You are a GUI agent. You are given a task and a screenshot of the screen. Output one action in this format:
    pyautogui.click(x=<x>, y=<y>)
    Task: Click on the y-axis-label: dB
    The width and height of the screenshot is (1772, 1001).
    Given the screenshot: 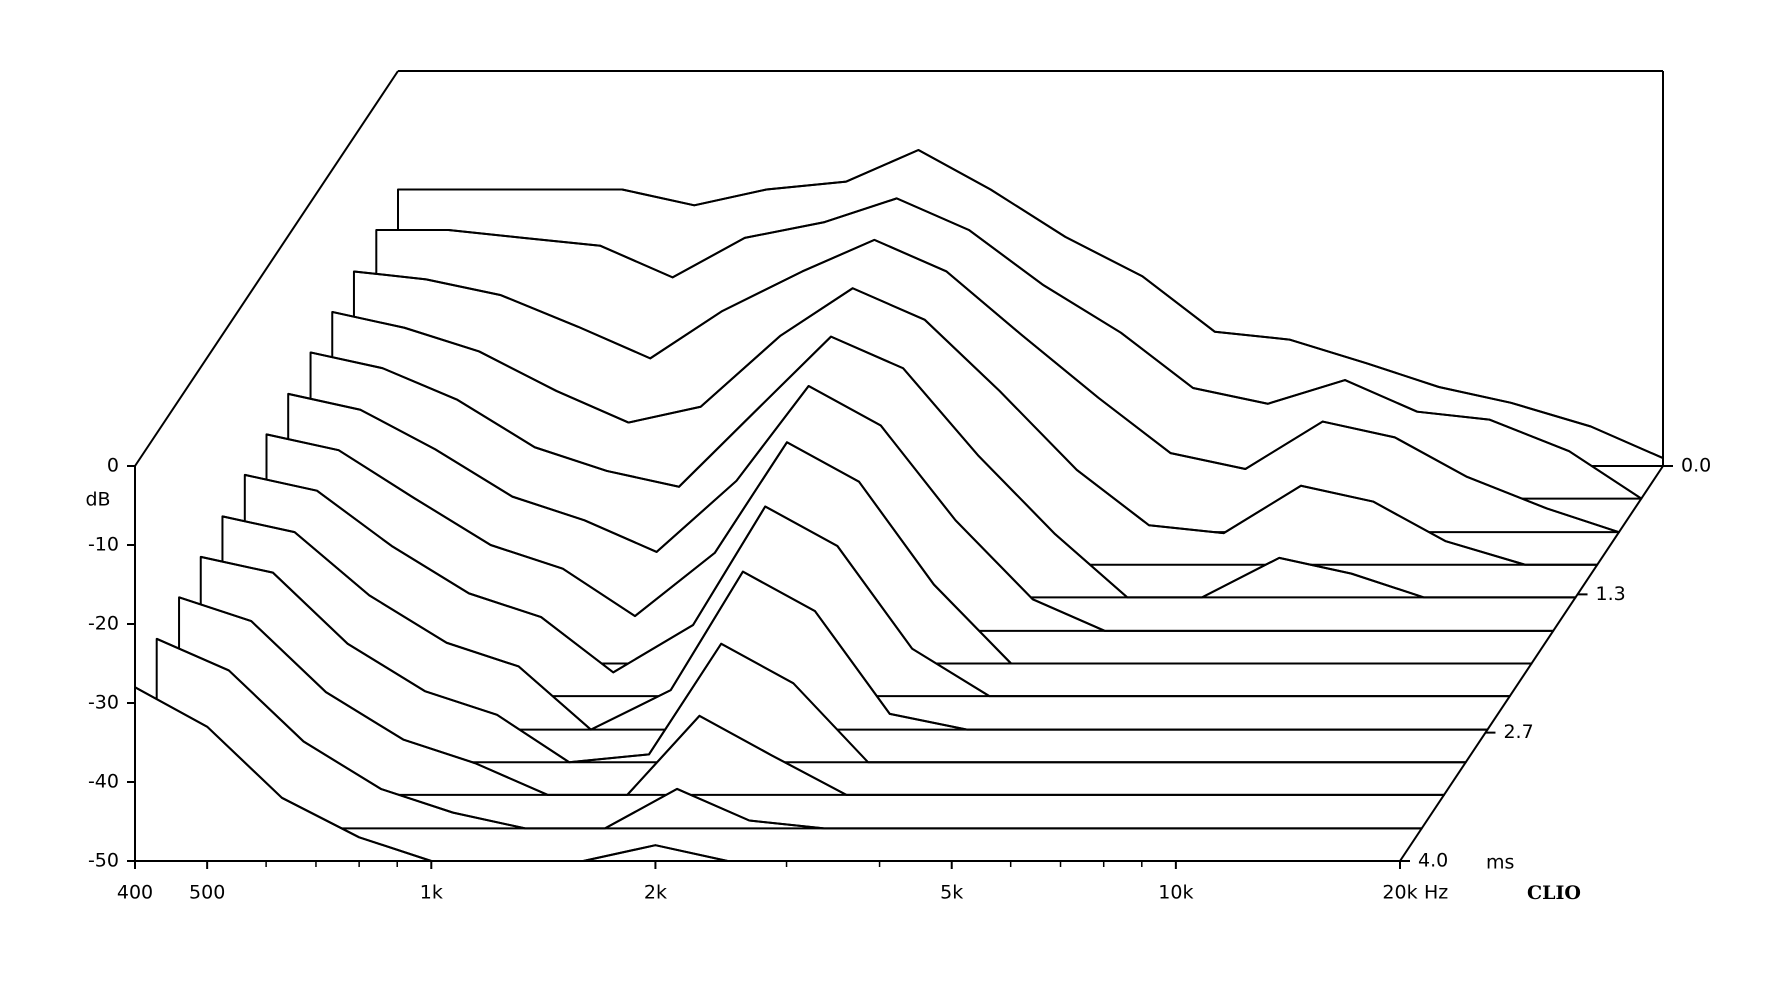 What is the action you would take?
    pyautogui.click(x=97, y=500)
    